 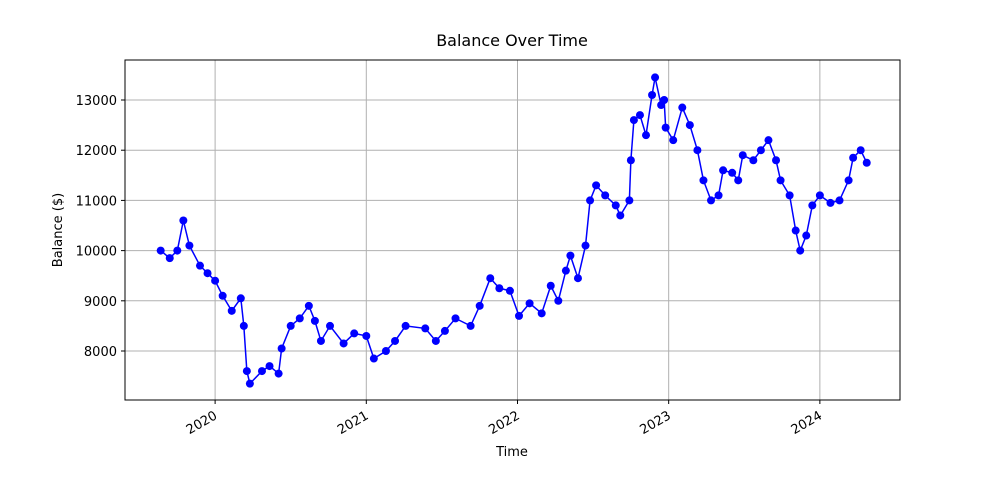 I want to click on y-tick-label: 8000, so click(x=100, y=352).